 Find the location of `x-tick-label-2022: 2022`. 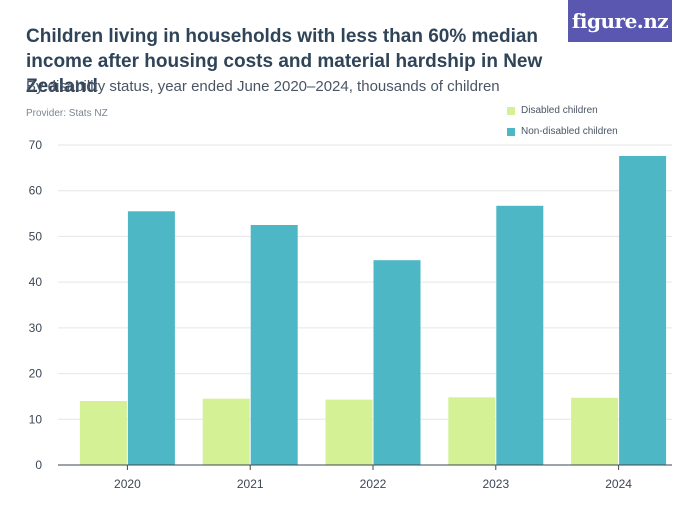

x-tick-label-2022: 2022 is located at coordinates (373, 484).